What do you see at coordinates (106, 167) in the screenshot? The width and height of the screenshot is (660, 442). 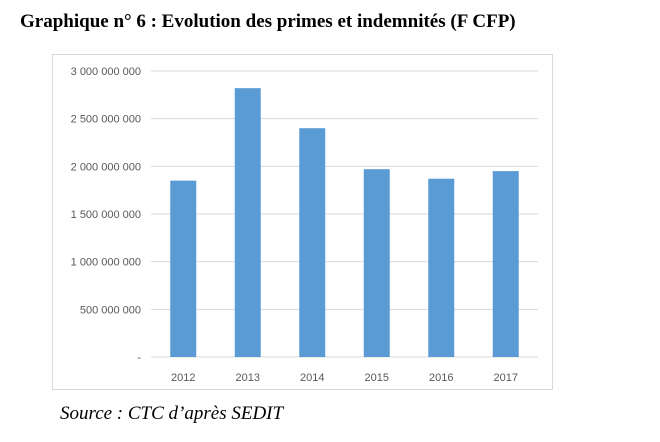 I see `y-tick-label: 2 000 000 000` at bounding box center [106, 167].